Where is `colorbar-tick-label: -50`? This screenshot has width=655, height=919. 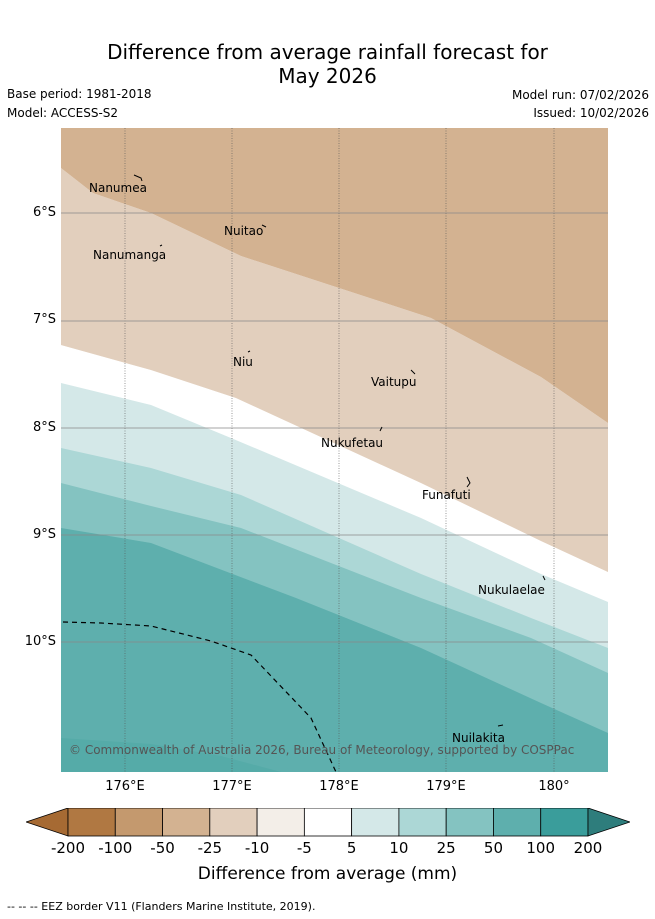
colorbar-tick-label: -50 is located at coordinates (162, 848).